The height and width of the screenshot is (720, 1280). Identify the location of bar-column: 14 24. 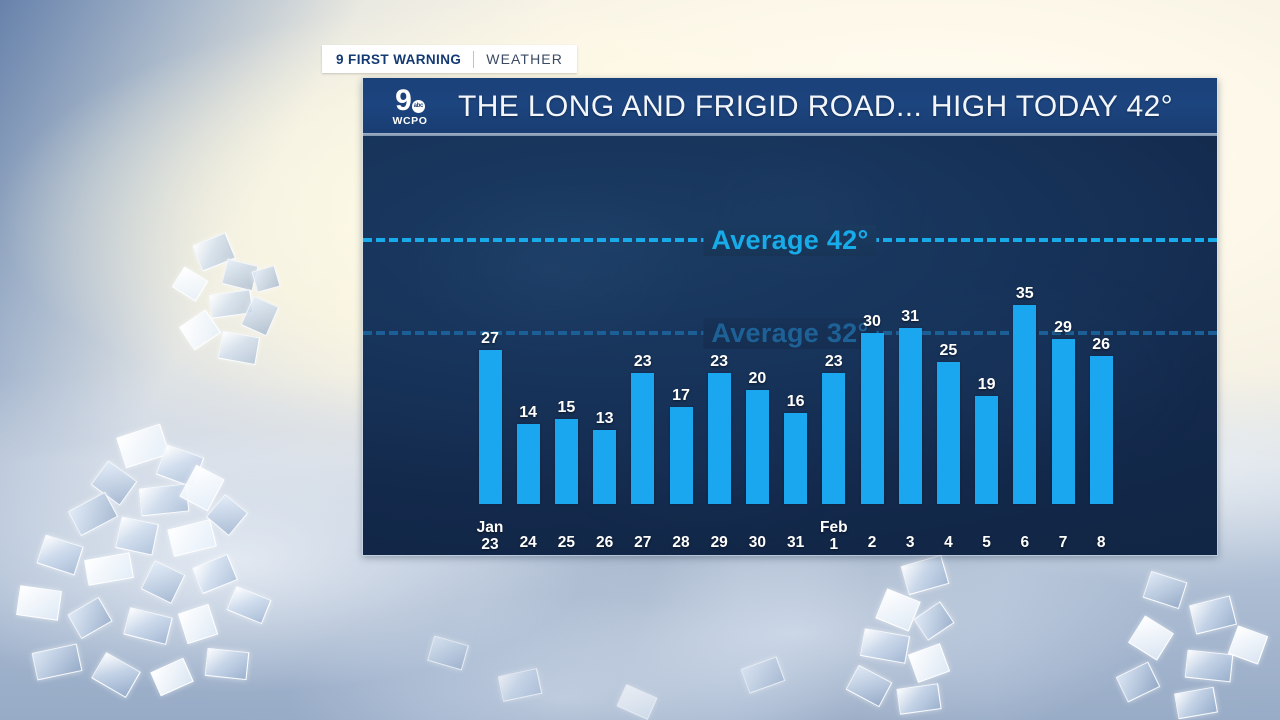
(528, 345).